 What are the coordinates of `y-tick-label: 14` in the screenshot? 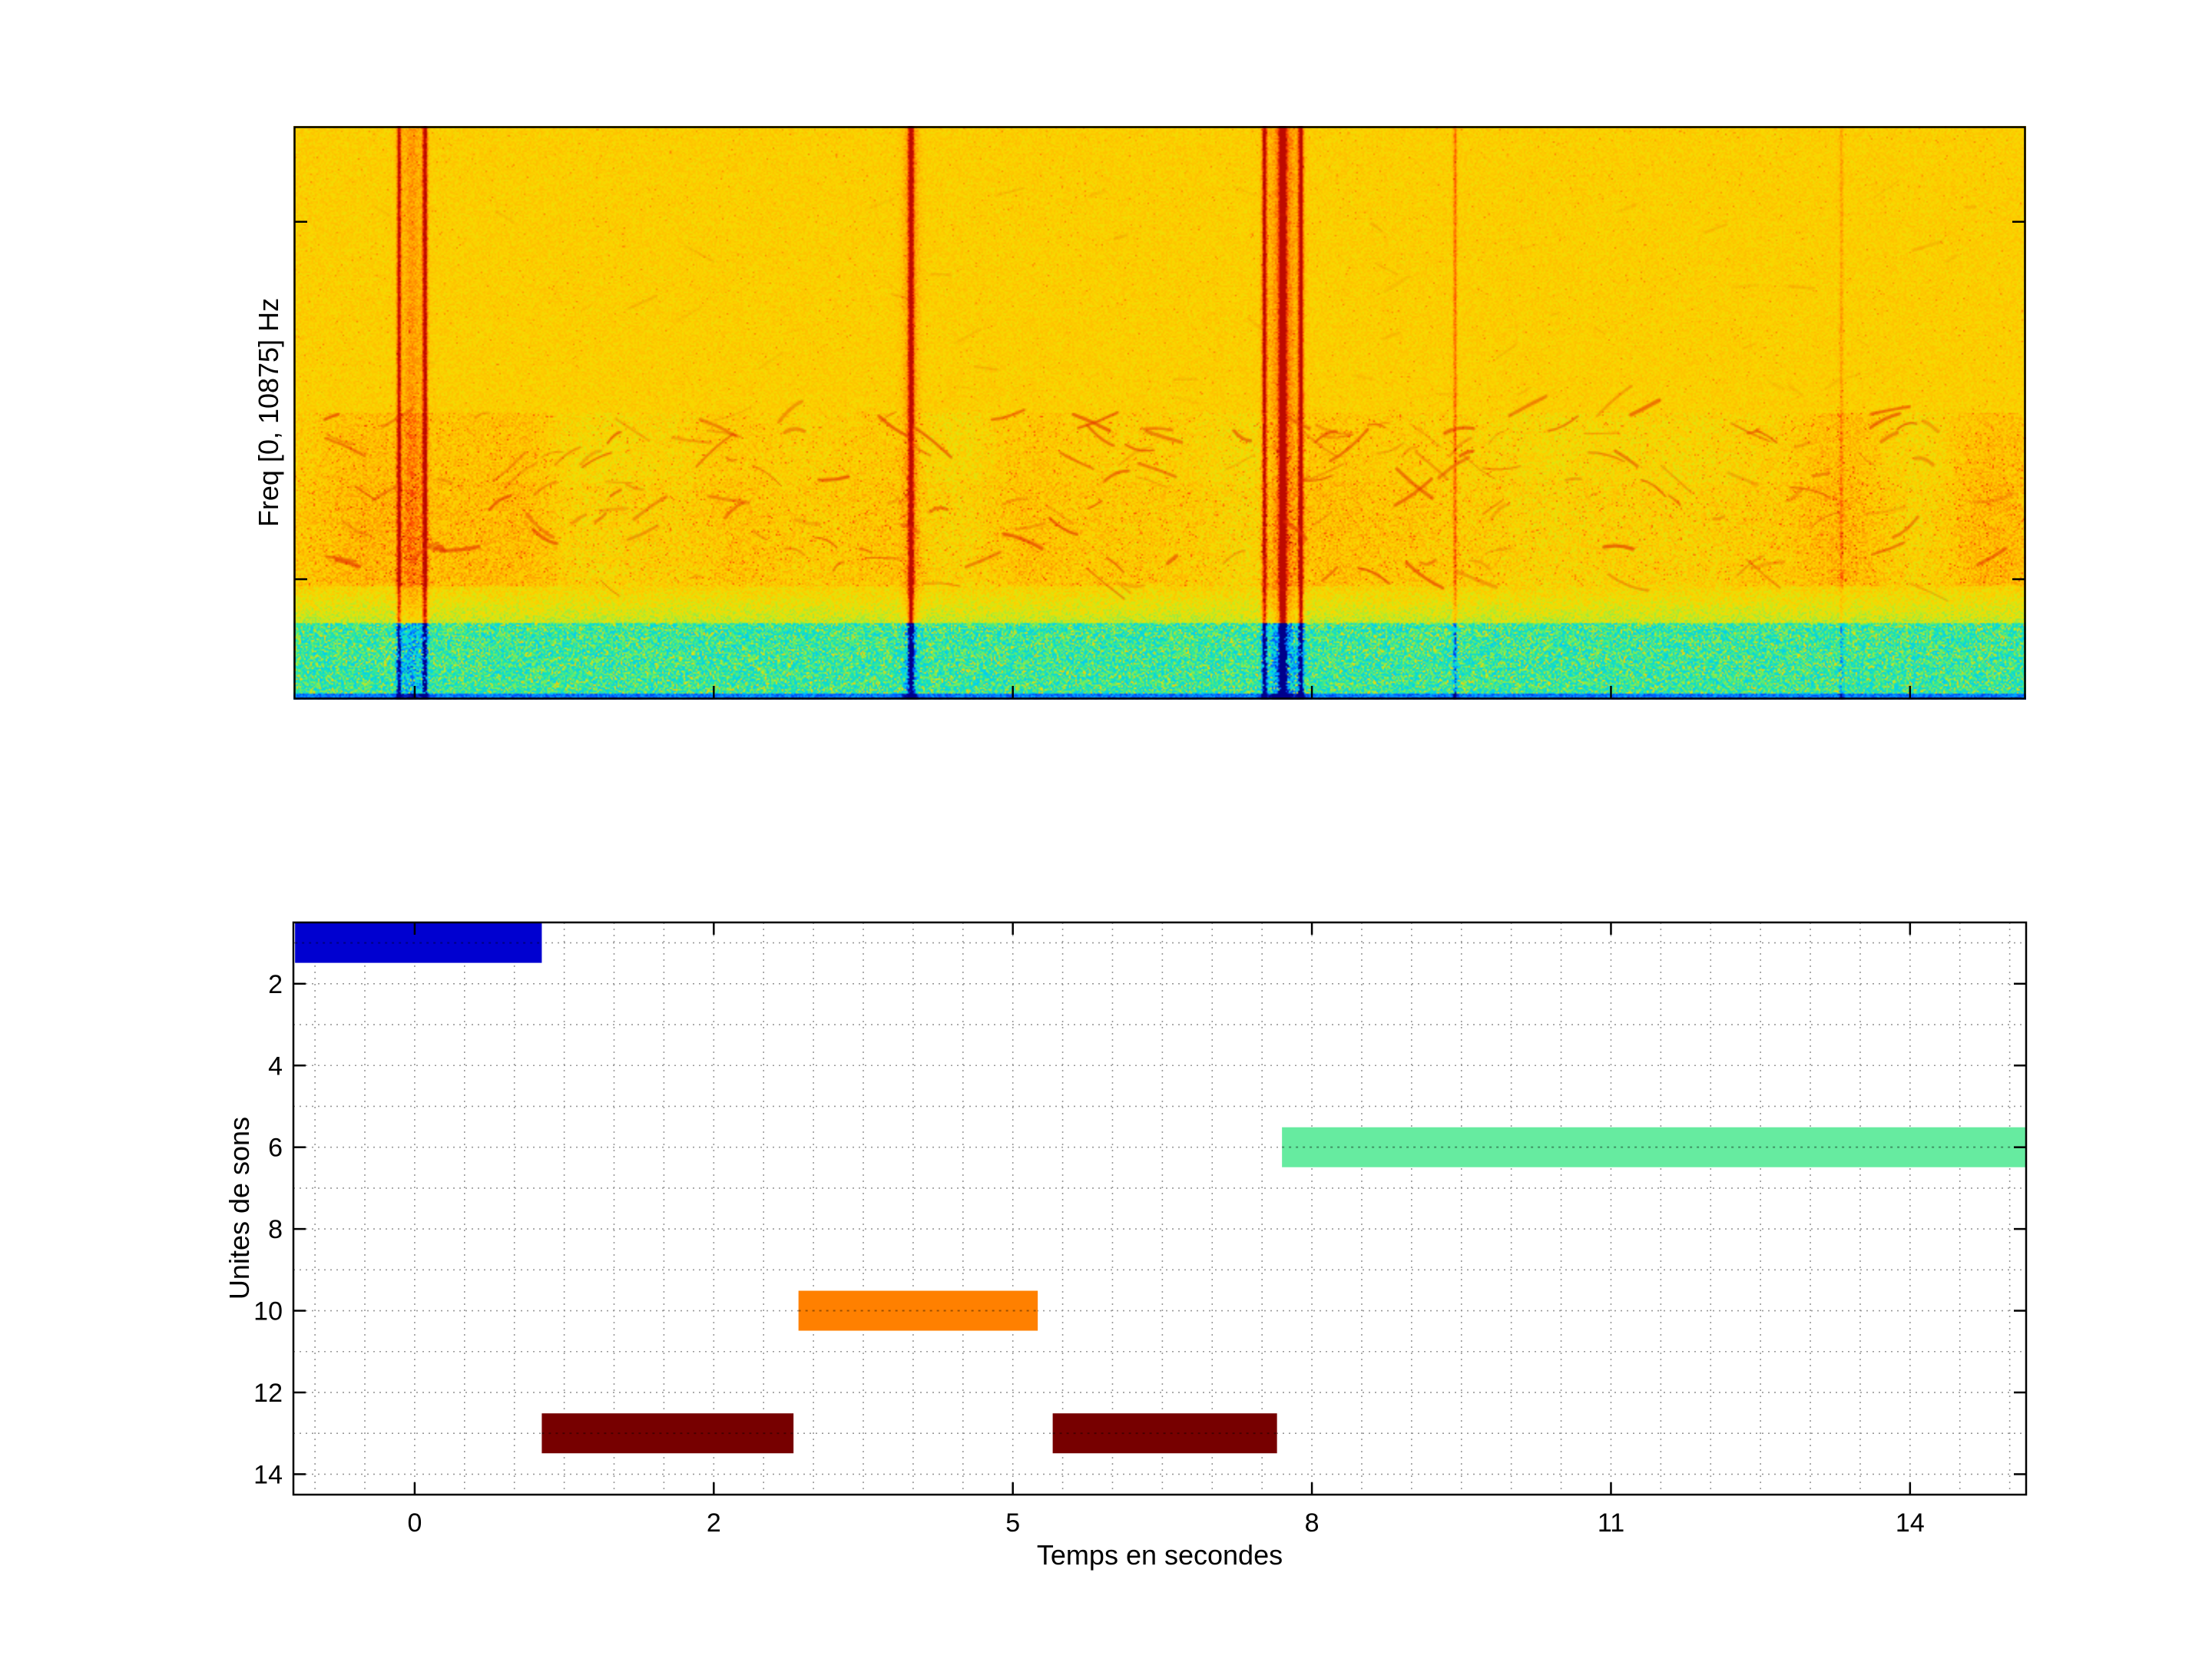 It's located at (268, 1474).